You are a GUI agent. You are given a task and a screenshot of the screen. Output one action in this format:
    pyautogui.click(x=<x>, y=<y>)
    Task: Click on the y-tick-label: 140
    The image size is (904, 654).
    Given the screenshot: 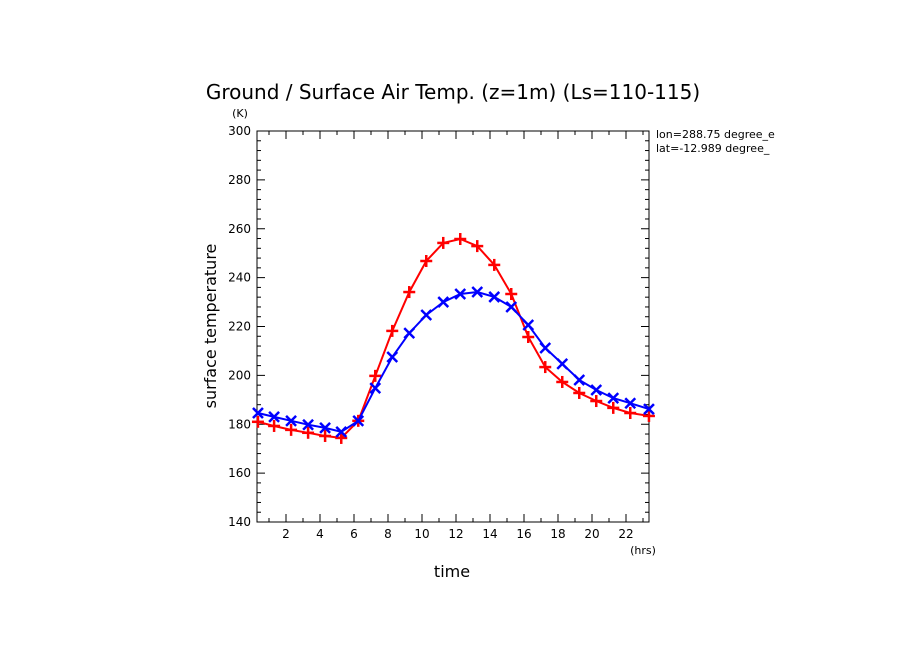 What is the action you would take?
    pyautogui.click(x=239, y=522)
    